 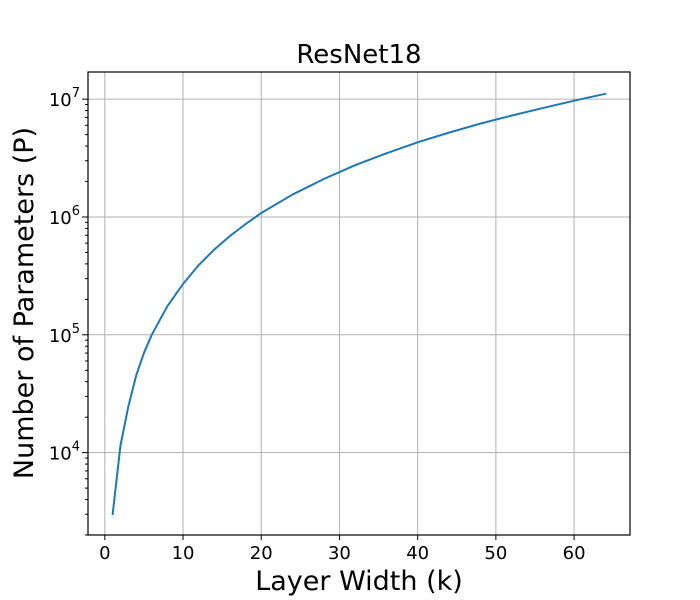 I want to click on x-tick-label: 50, so click(x=495, y=553).